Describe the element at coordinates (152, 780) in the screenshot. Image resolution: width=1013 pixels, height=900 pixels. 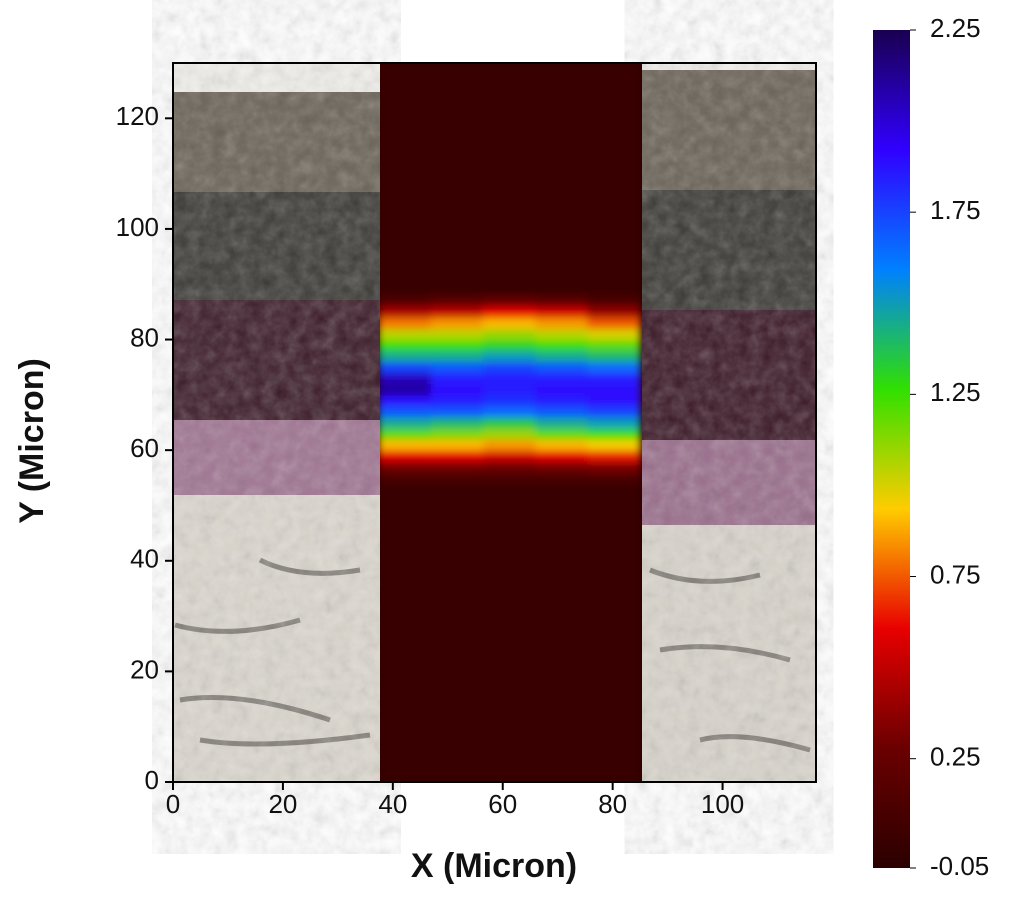
I see `y-tick-label: 0` at that location.